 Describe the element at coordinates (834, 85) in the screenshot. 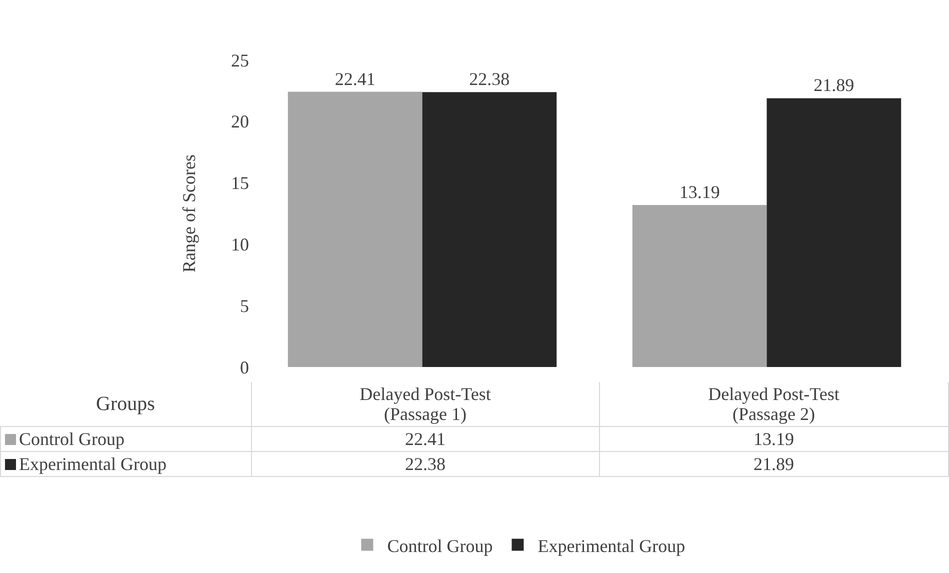

I see `data-label: 21.89` at that location.